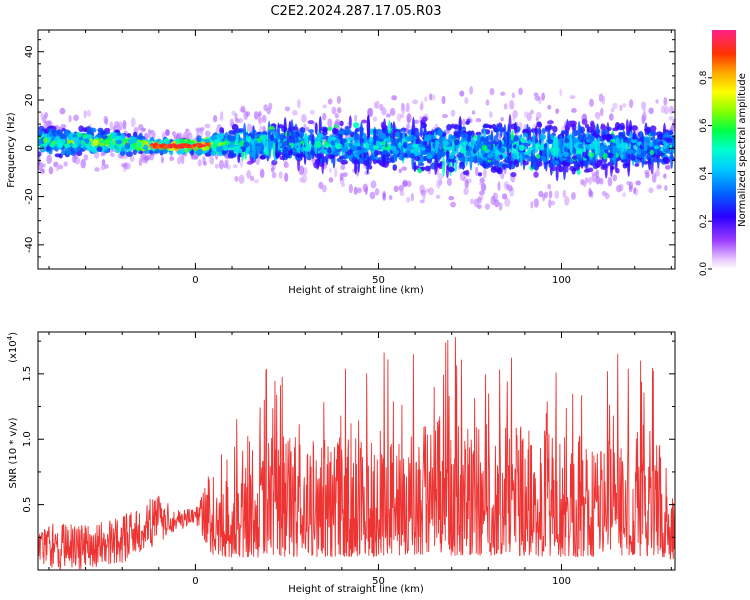 The image size is (750, 600). What do you see at coordinates (195, 280) in the screenshot?
I see `spectrogram-xtick-label: 0` at bounding box center [195, 280].